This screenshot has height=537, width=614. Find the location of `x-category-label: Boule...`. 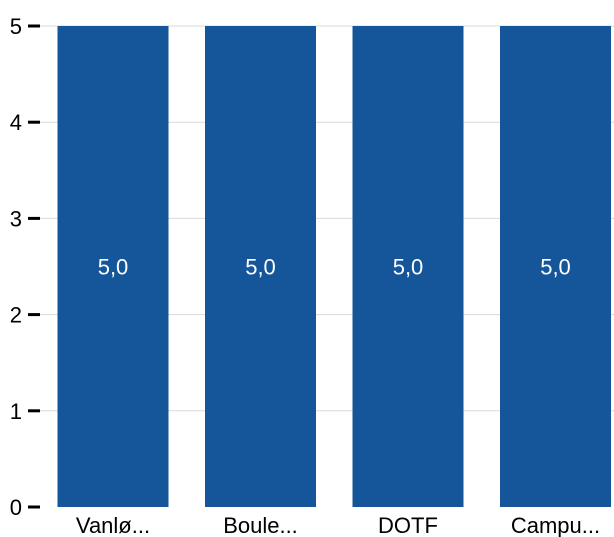

x-category-label: Boule... is located at coordinates (260, 525).